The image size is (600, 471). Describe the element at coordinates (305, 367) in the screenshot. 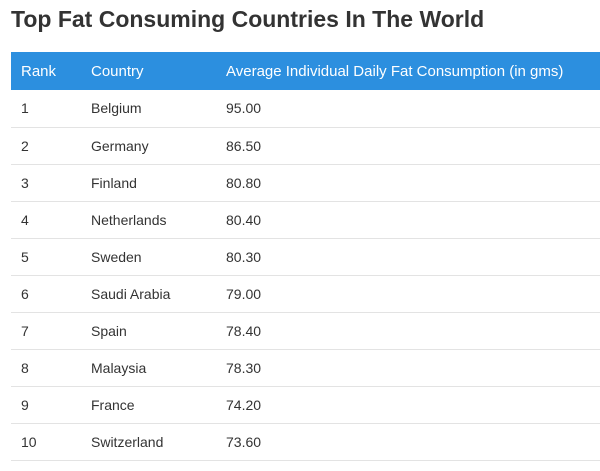

I see `table-row: 8 Malaysia 78.30` at that location.